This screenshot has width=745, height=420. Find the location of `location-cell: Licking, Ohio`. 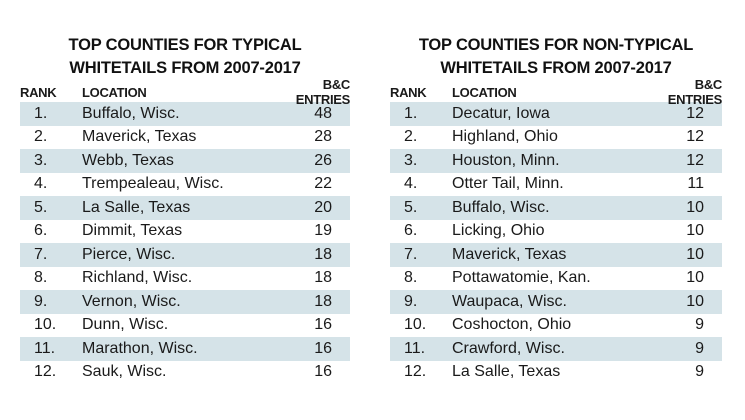

location-cell: Licking, Ohio is located at coordinates (498, 231).